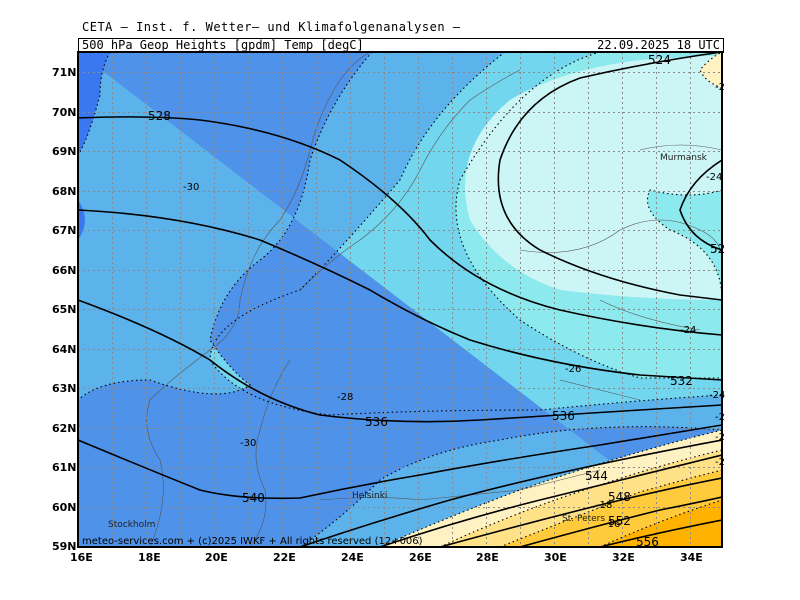 The width and height of the screenshot is (800, 600). Describe the element at coordinates (159, 116) in the screenshot. I see `height-label-528: 528` at that location.